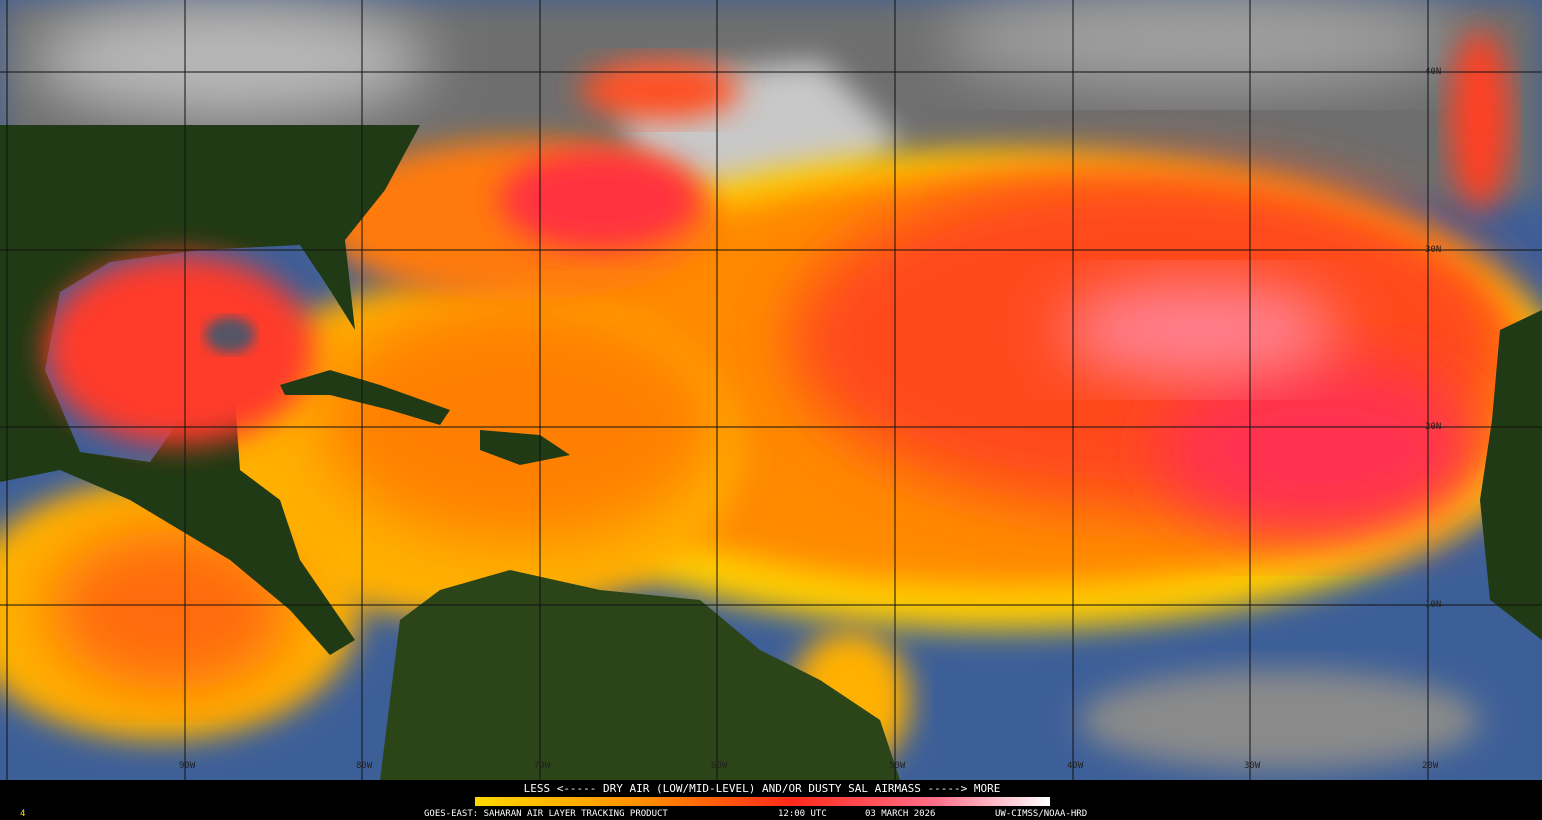 The height and width of the screenshot is (820, 1542). Describe the element at coordinates (900, 814) in the screenshot. I see `date: 03 MARCH 2026` at that location.